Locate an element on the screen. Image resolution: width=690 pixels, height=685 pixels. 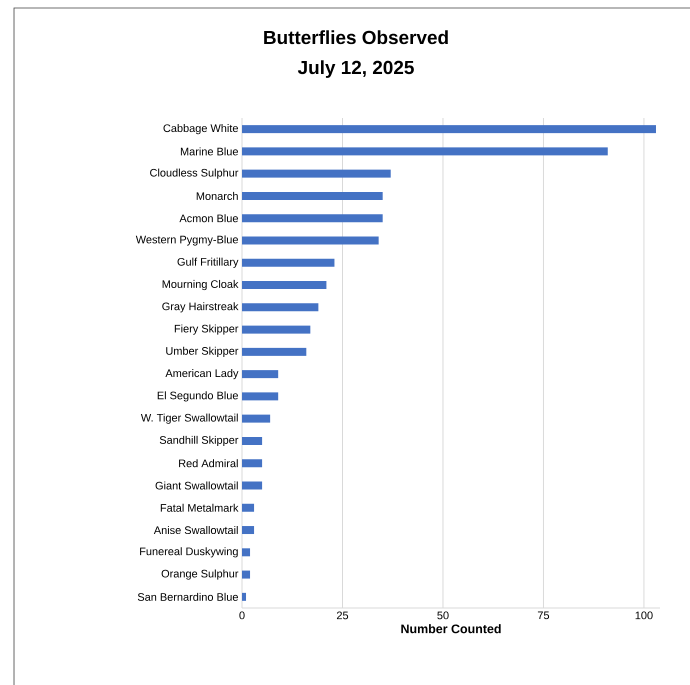
x-axis-title: Number Counted is located at coordinates (451, 629).